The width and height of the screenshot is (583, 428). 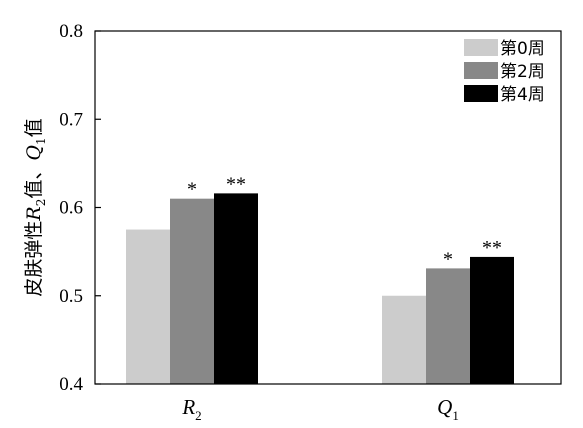 What do you see at coordinates (71, 208) in the screenshot?
I see `y-tick-label: 0.6` at bounding box center [71, 208].